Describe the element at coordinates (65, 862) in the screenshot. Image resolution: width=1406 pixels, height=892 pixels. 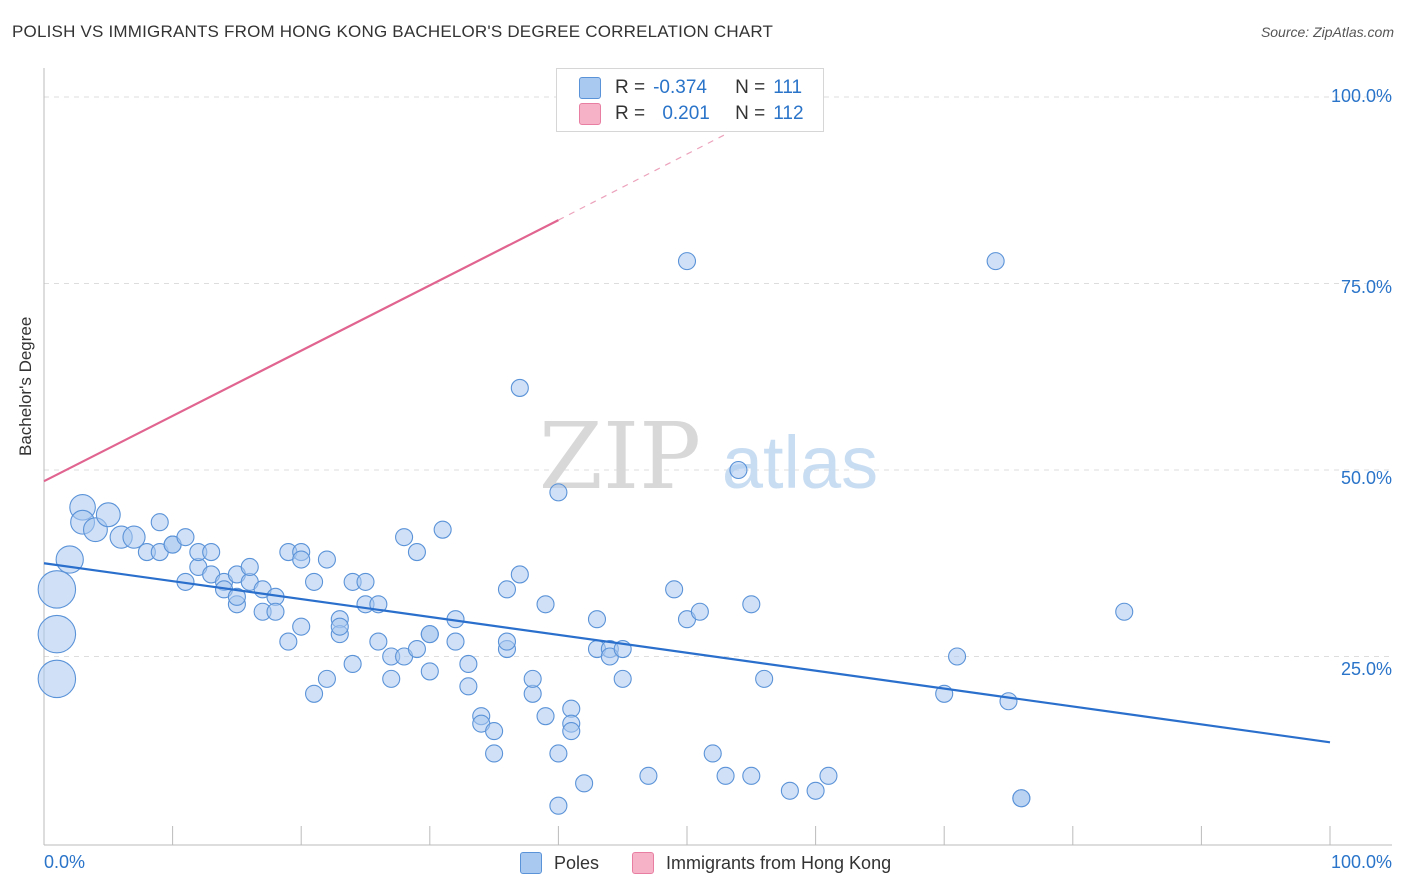
I see `x-tick-0: 0.0%` at that location.